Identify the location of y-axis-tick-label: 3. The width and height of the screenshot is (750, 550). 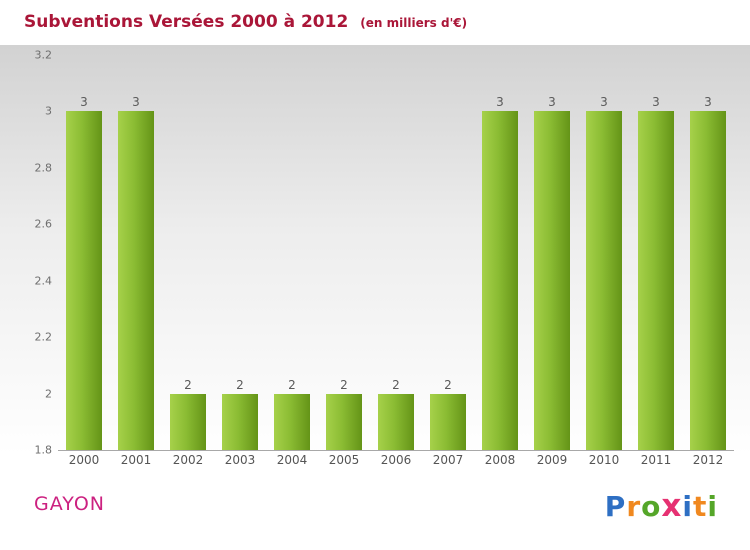
(48, 111).